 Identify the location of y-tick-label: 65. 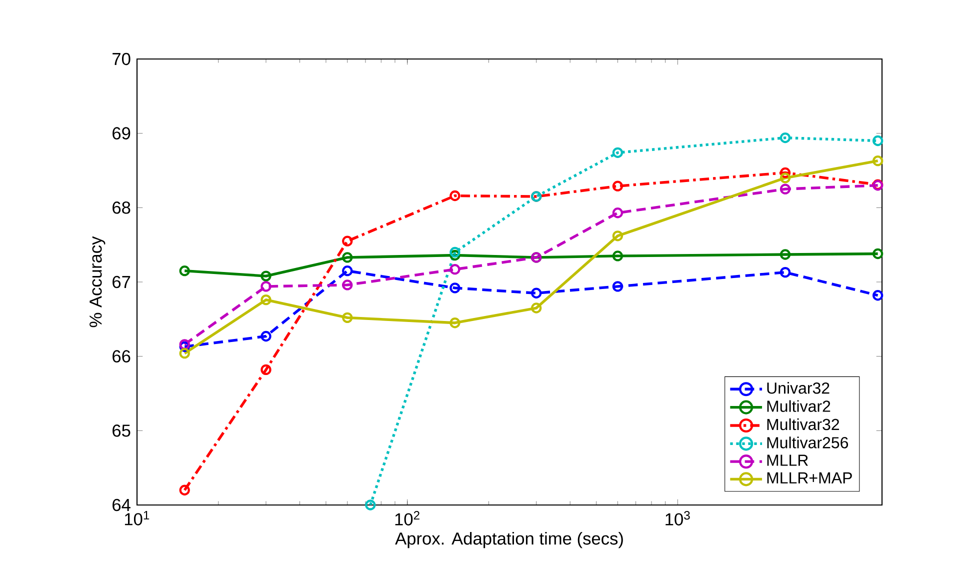
(121, 430).